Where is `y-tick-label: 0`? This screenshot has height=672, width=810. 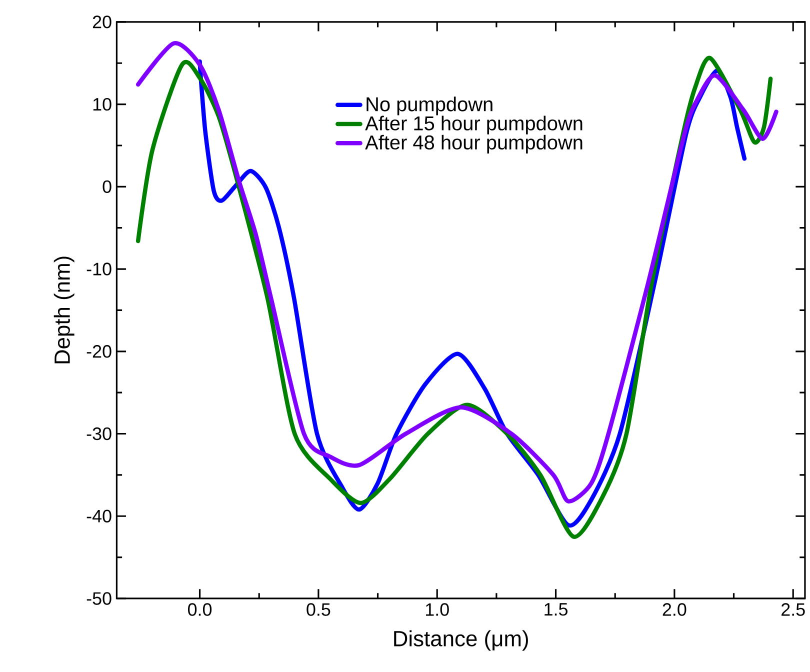 y-tick-label: 0 is located at coordinates (107, 186).